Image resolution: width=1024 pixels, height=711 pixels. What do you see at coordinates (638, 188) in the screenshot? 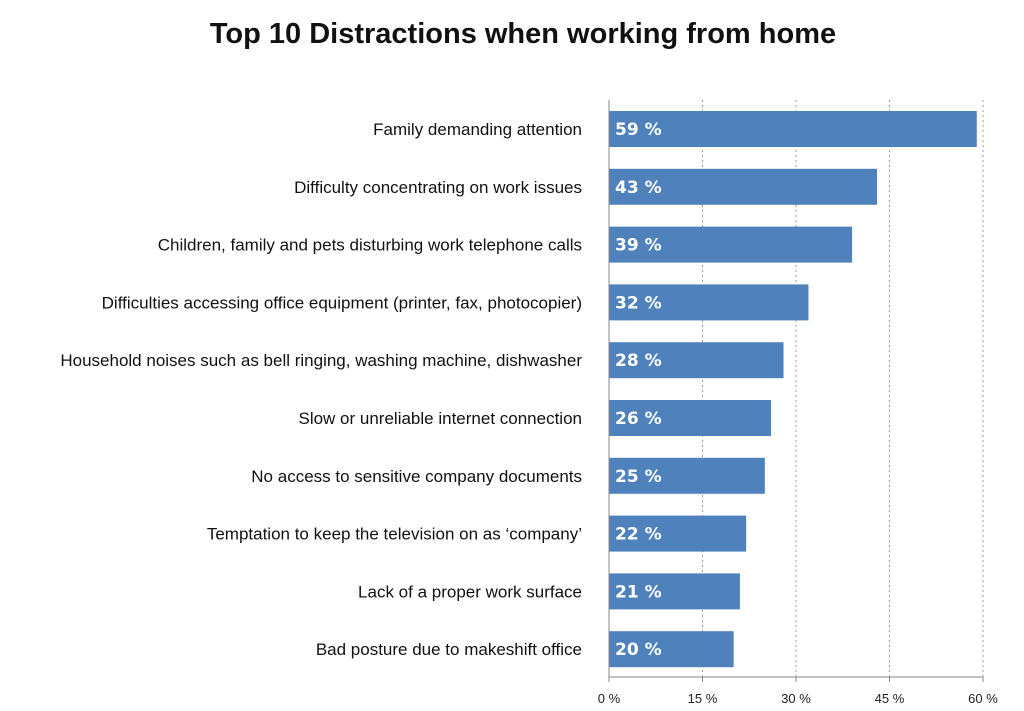
I see `bar-value-label: 43 %` at bounding box center [638, 188].